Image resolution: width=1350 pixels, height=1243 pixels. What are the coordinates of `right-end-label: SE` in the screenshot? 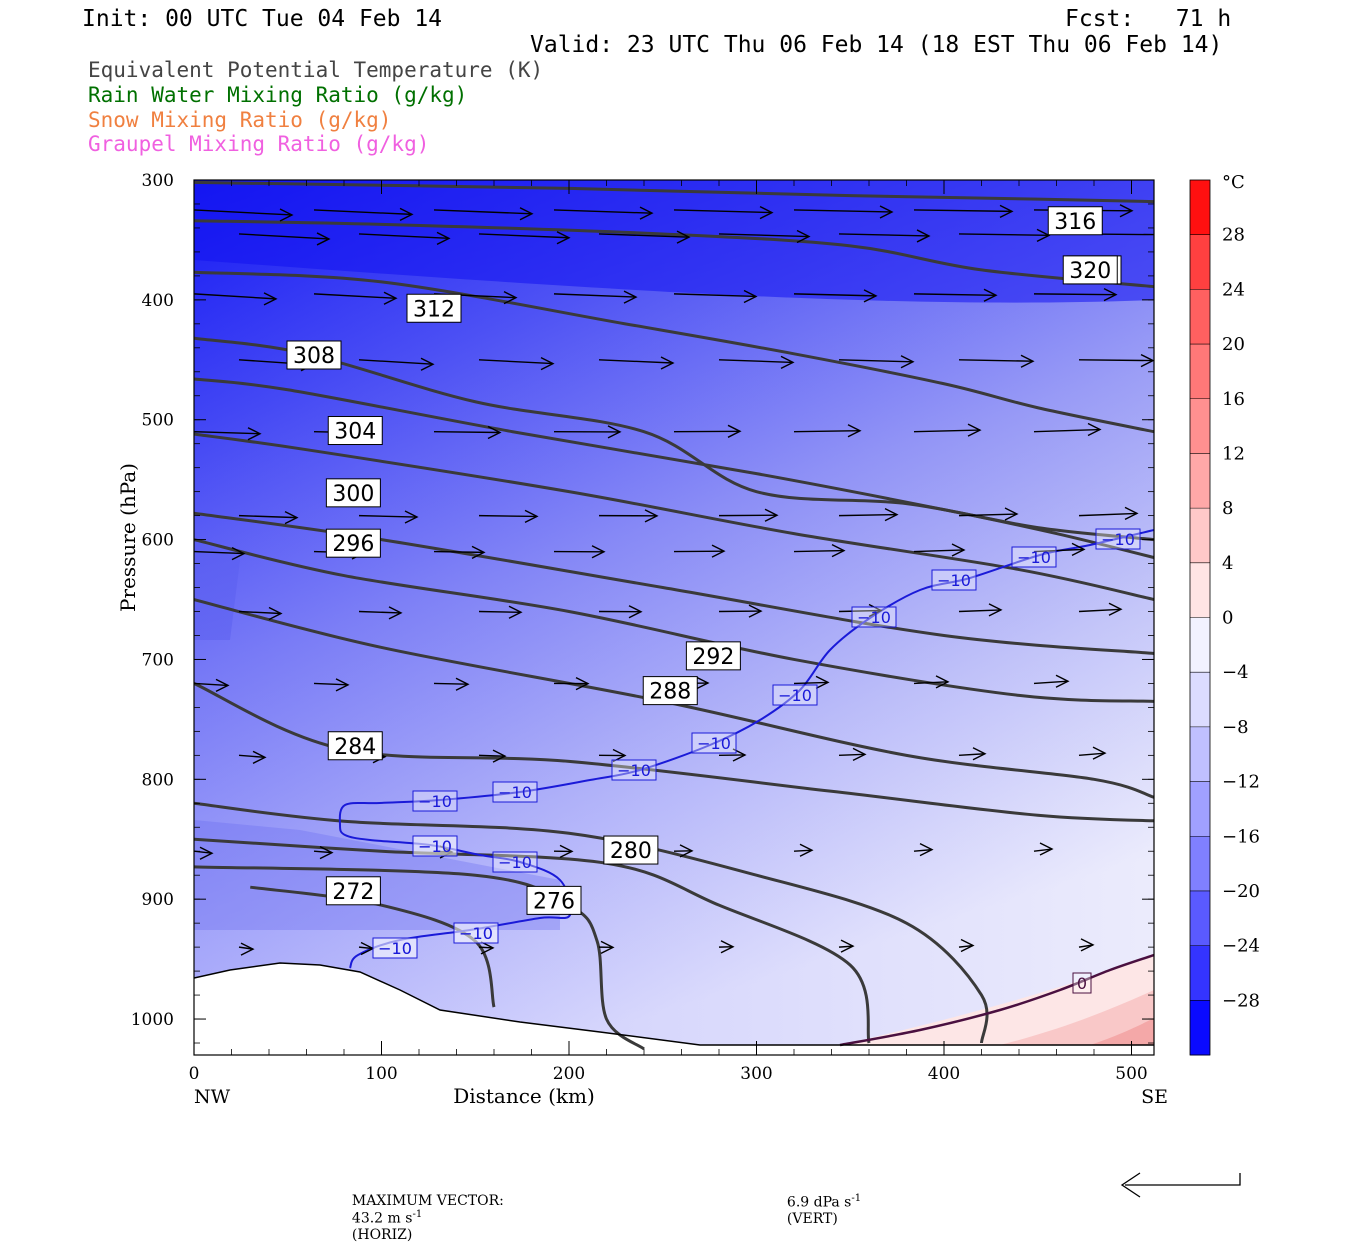 It's located at (1154, 1097).